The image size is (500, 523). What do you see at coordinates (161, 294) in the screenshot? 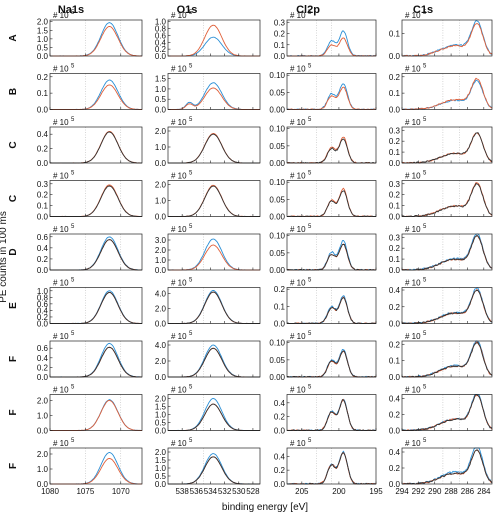
I see `y-tick-label: 4.0` at bounding box center [161, 294].